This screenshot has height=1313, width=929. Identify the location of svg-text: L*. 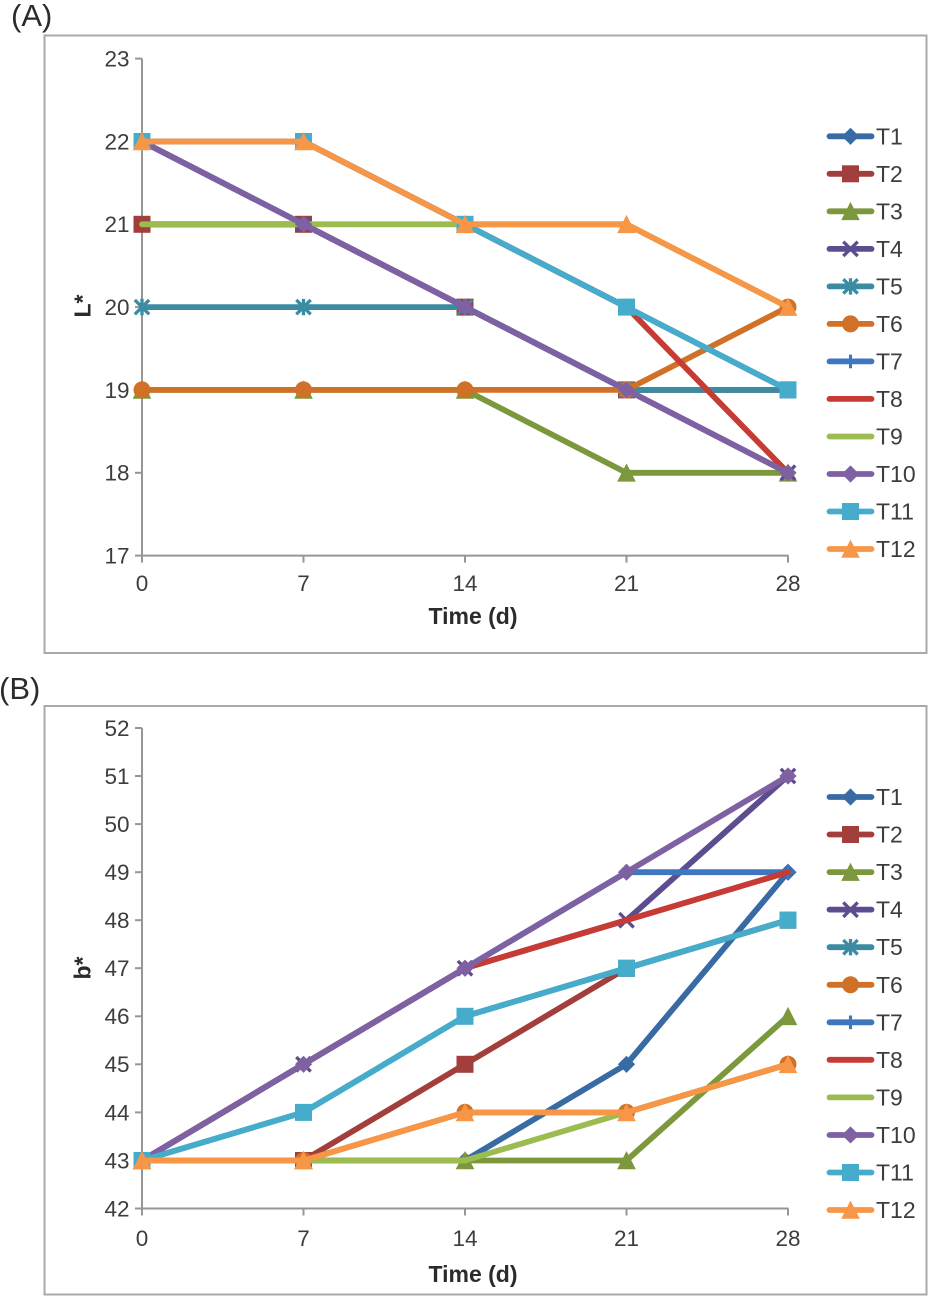
(83, 305).